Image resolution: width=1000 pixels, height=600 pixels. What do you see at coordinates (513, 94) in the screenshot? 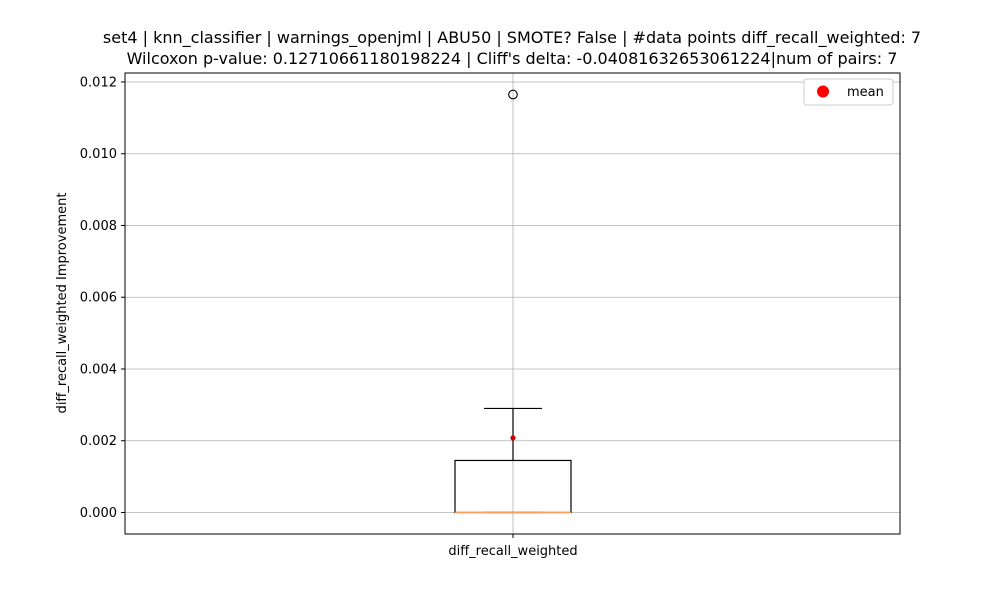
I see `outlier-point` at bounding box center [513, 94].